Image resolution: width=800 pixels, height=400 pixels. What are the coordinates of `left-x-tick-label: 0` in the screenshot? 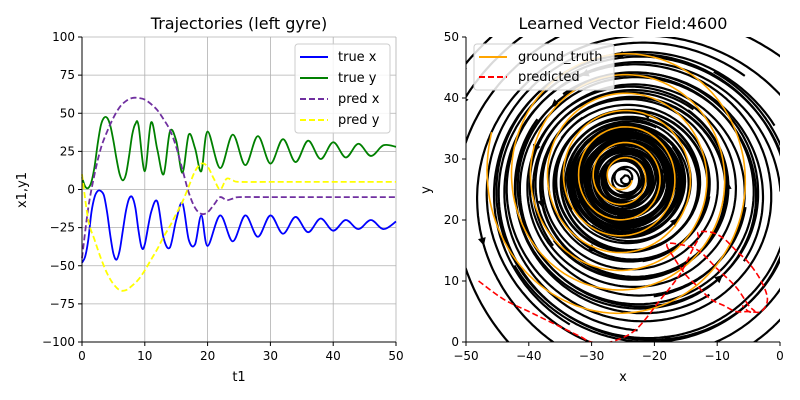 It's located at (82, 356).